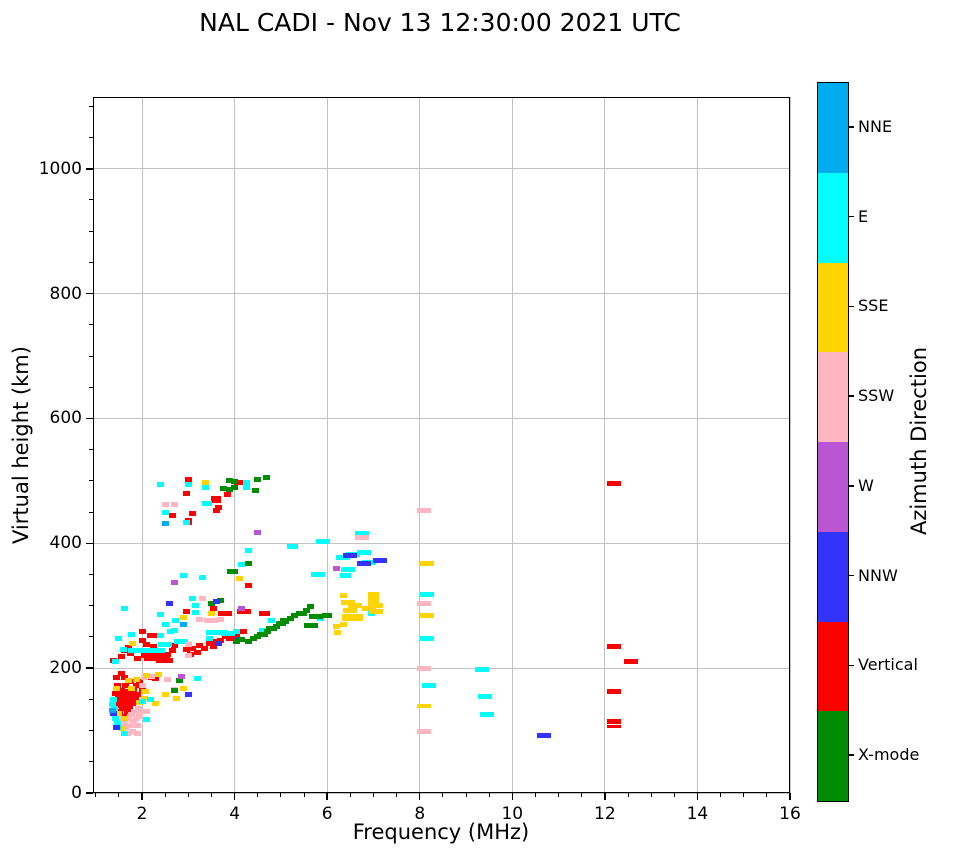 The image size is (958, 857). I want to click on colorbar-tick-label: NNW, so click(878, 575).